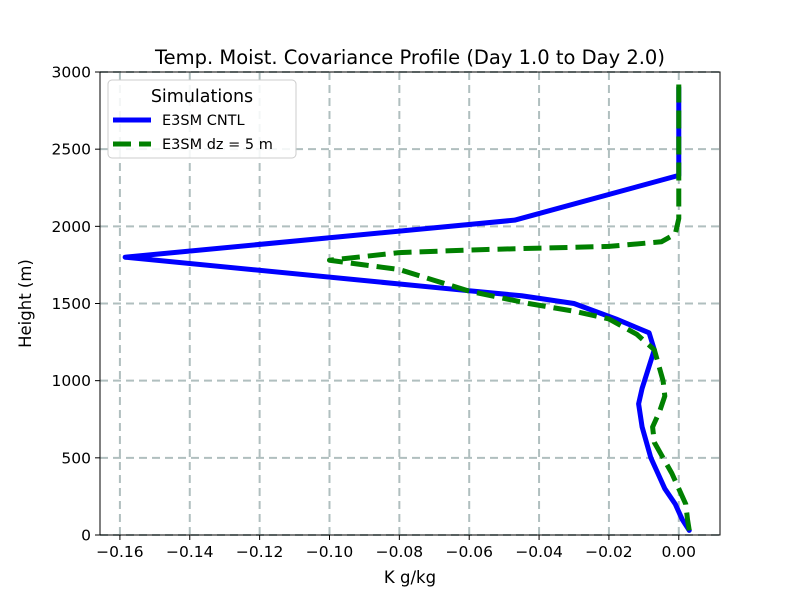 This screenshot has height=600, width=800. I want to click on legend-label-e3sm-dz5: E3SM dz = 5 m, so click(217, 145).